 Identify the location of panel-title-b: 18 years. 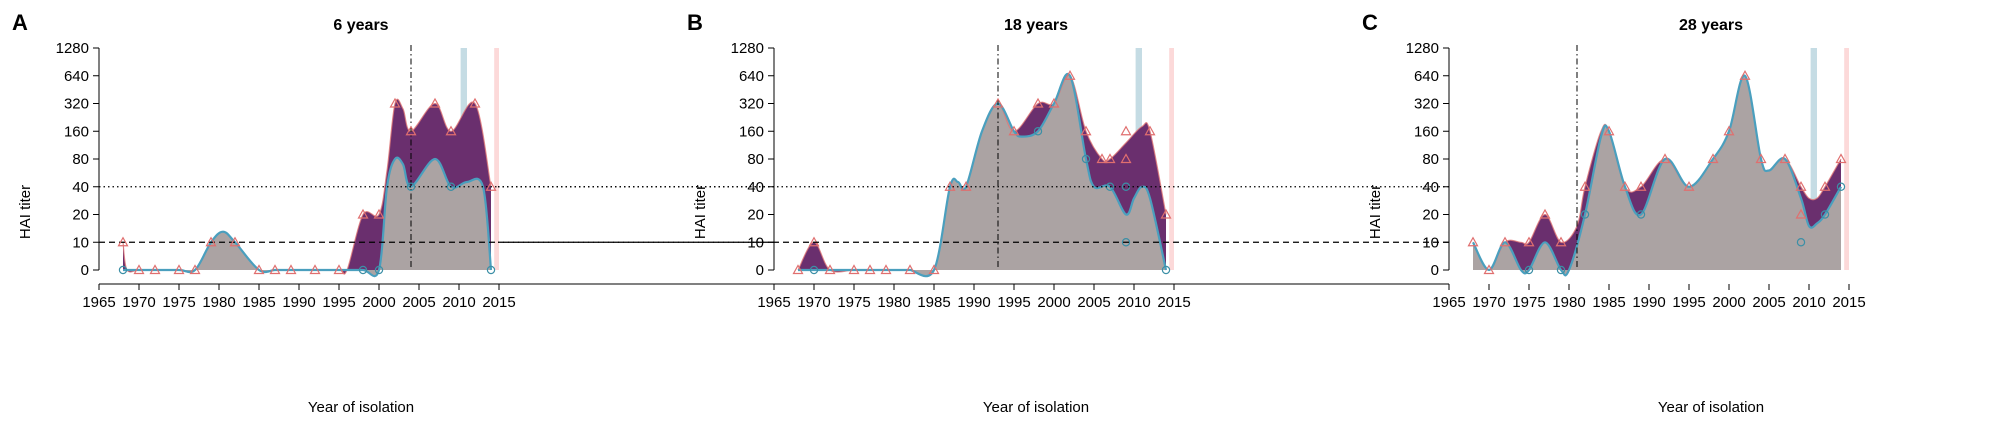
(1036, 25).